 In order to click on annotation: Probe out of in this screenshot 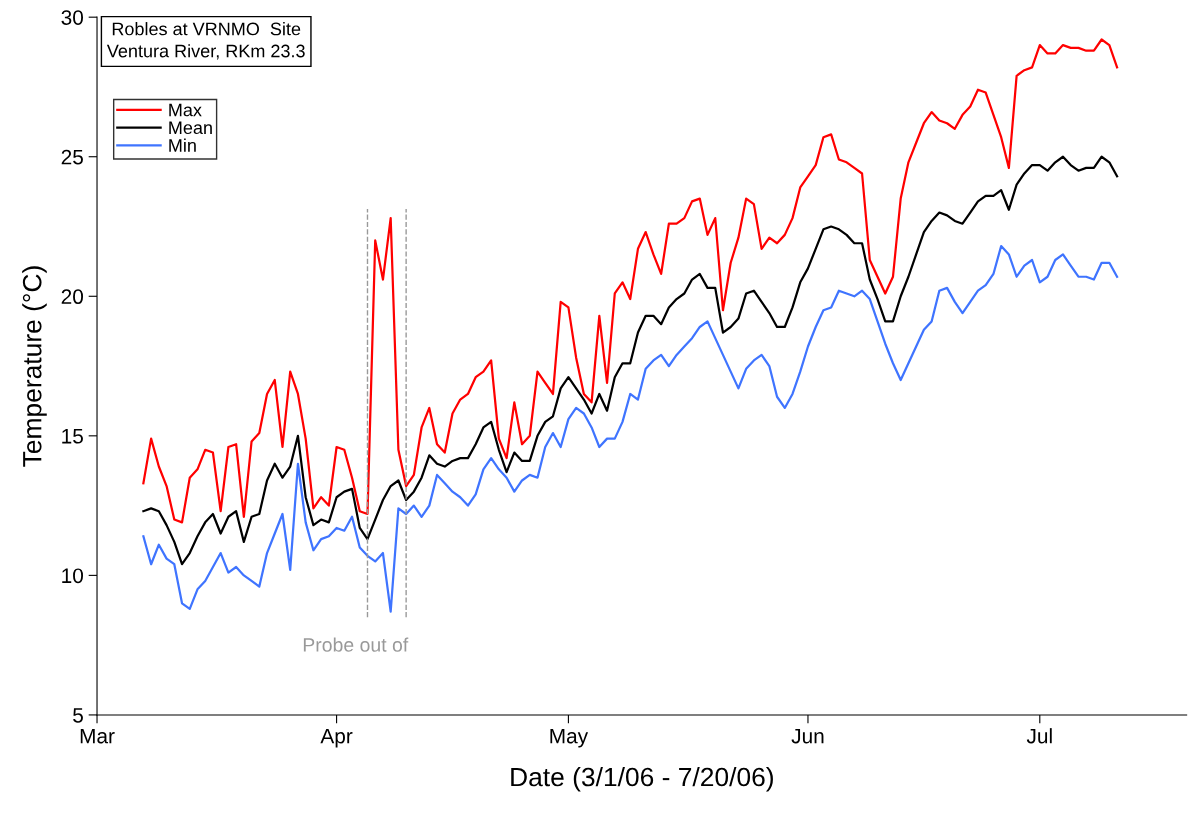, I will do `click(356, 644)`.